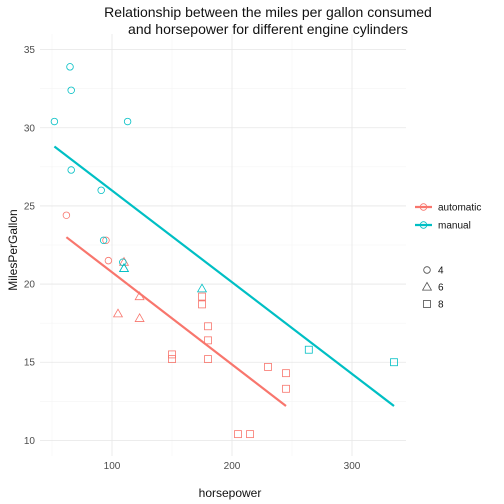 This screenshot has width=504, height=504. Describe the element at coordinates (30, 441) in the screenshot. I see `y-tick-label: 10` at that location.